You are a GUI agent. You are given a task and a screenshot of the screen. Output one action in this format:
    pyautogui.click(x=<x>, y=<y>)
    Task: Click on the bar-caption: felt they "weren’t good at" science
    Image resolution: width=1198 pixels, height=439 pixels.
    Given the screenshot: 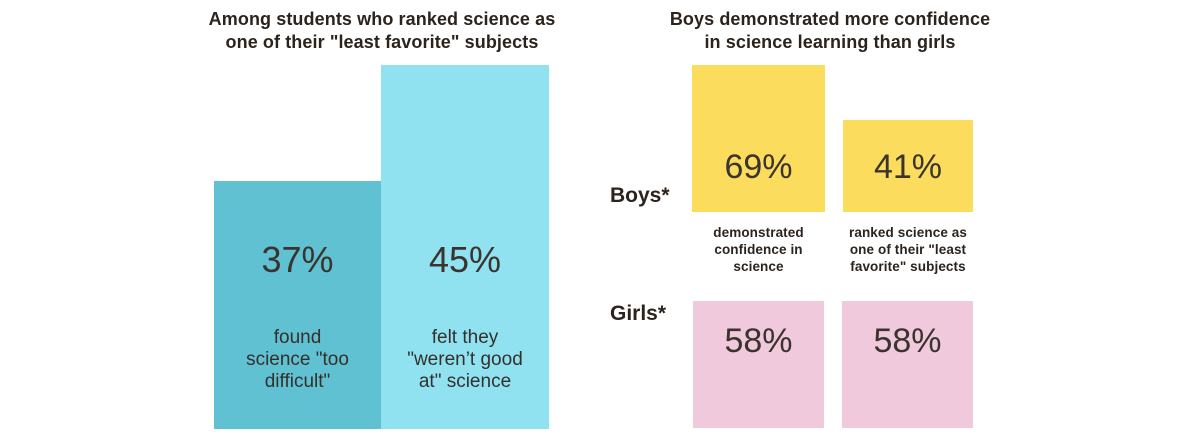 What is the action you would take?
    pyautogui.click(x=465, y=359)
    